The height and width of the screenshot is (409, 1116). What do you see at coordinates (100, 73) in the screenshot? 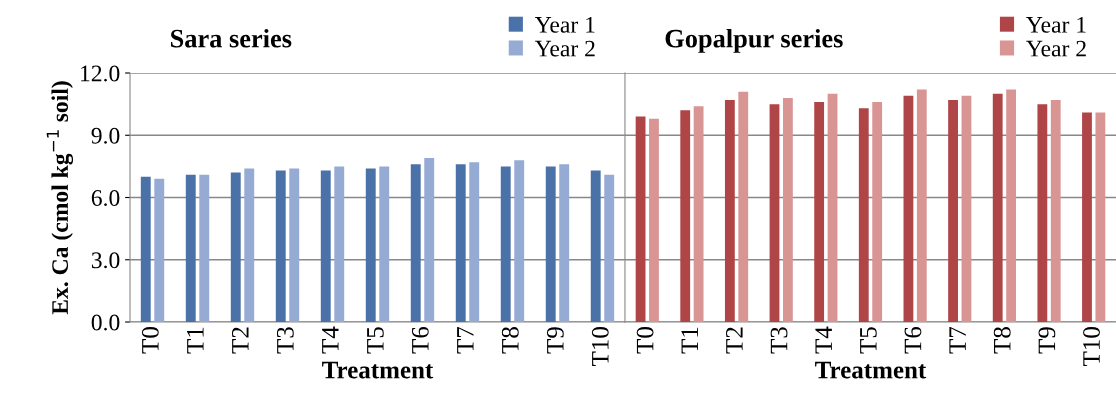
I see `y-tick-label: 12.0` at bounding box center [100, 73].